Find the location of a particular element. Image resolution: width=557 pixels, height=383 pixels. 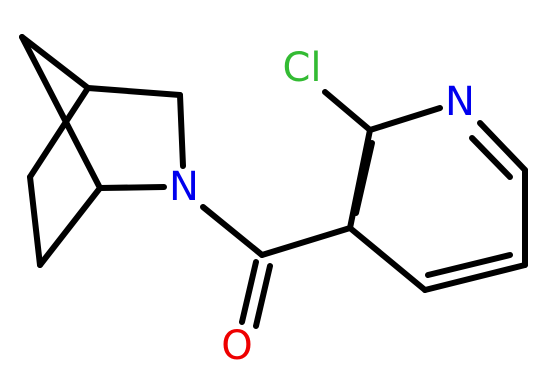

atom-label: O is located at coordinates (236, 346).